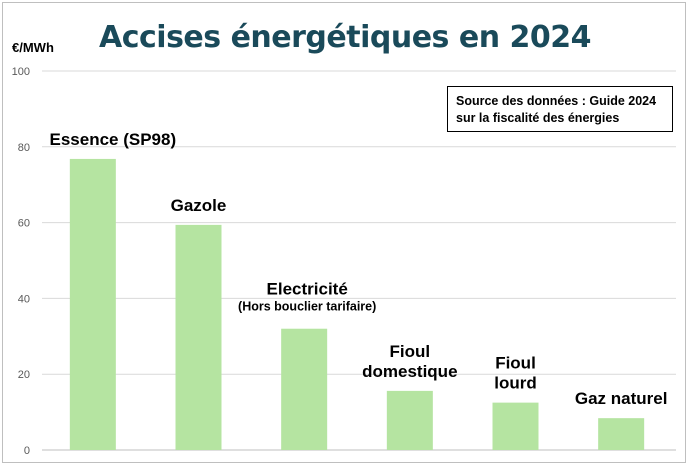 The height and width of the screenshot is (467, 690). What do you see at coordinates (199, 205) in the screenshot?
I see `bar-label-1-0: Gazole` at bounding box center [199, 205].